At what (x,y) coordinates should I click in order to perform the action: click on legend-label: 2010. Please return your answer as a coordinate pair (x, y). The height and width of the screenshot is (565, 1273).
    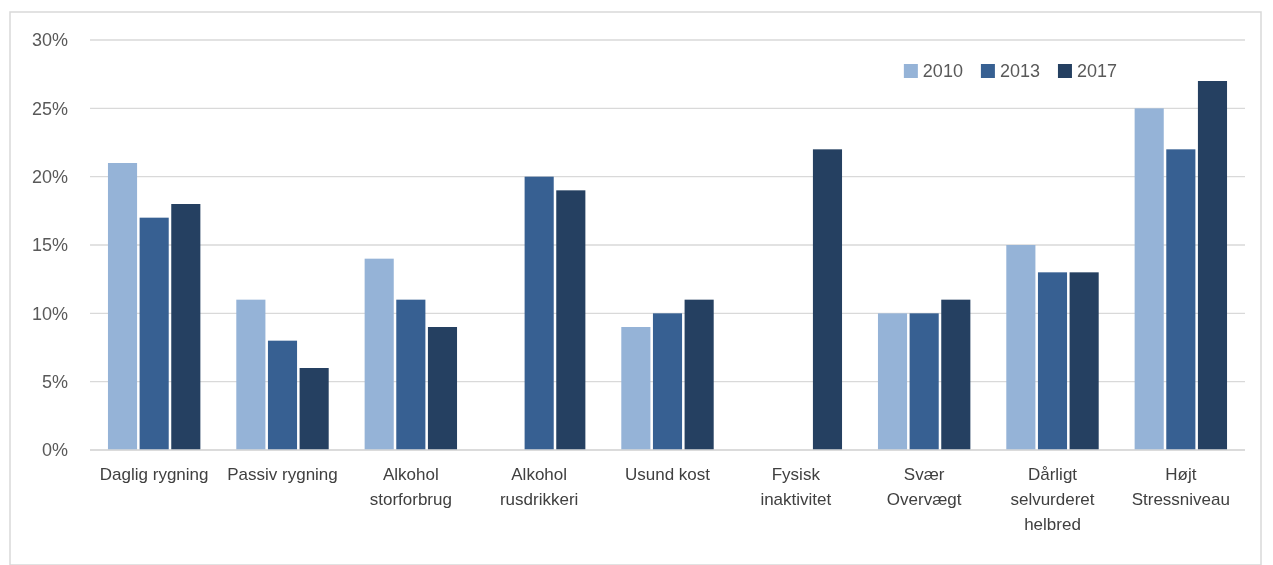
    Looking at the image, I should click on (942, 71).